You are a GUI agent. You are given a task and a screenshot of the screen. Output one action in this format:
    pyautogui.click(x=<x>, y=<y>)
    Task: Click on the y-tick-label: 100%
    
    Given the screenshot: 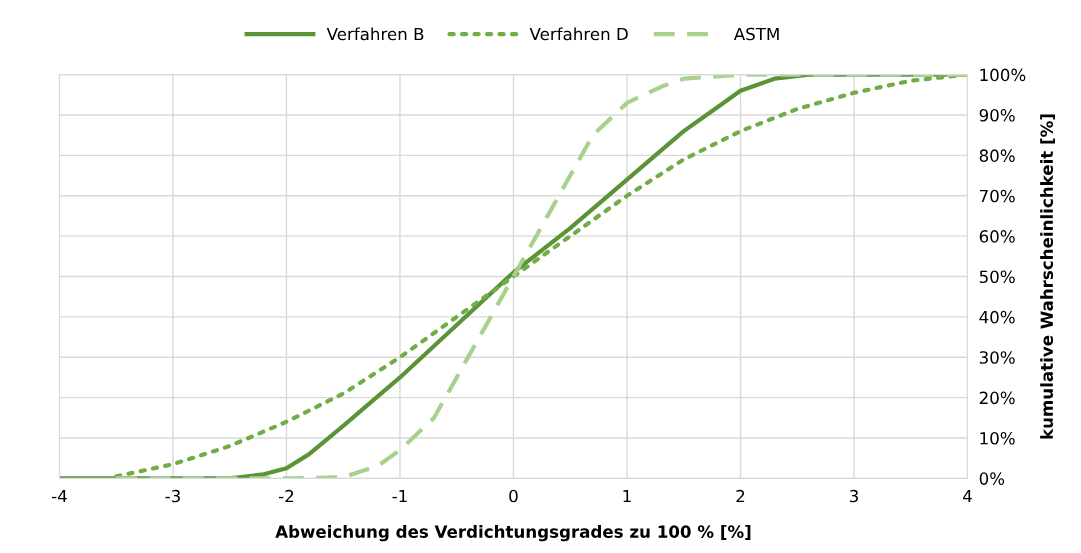 What is the action you would take?
    pyautogui.click(x=1003, y=75)
    